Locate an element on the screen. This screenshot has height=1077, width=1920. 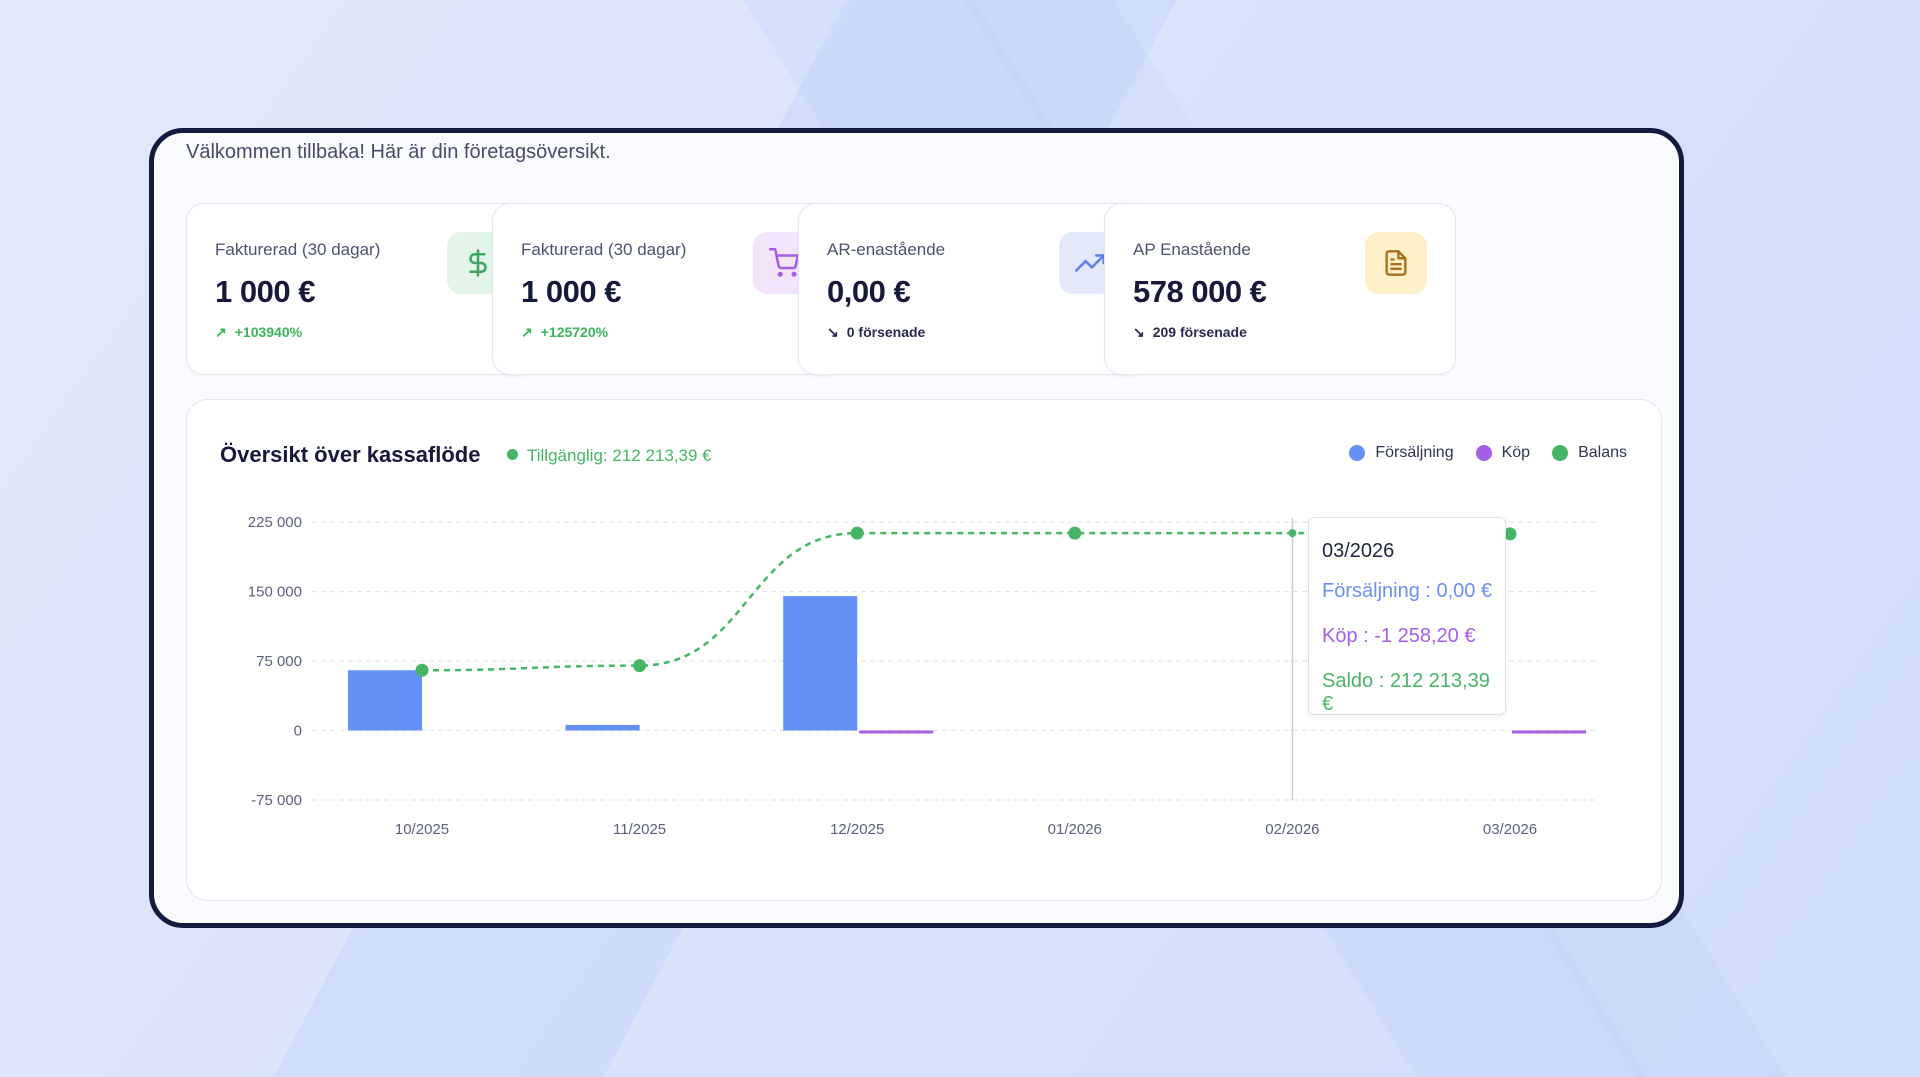
document-icon is located at coordinates (1396, 263).